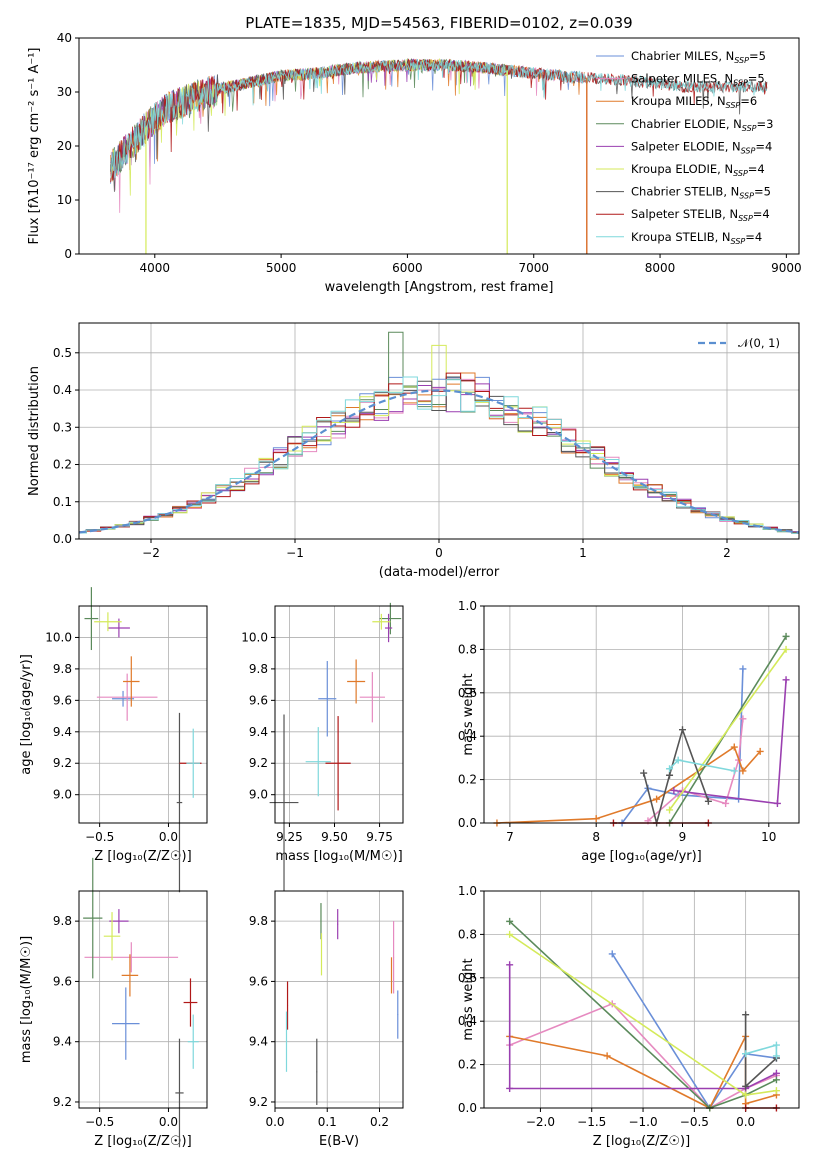 Image resolution: width=819 pixels, height=1170 pixels. Describe the element at coordinates (64, 92) in the screenshot. I see `spectrum-ytick-label: 30` at that location.